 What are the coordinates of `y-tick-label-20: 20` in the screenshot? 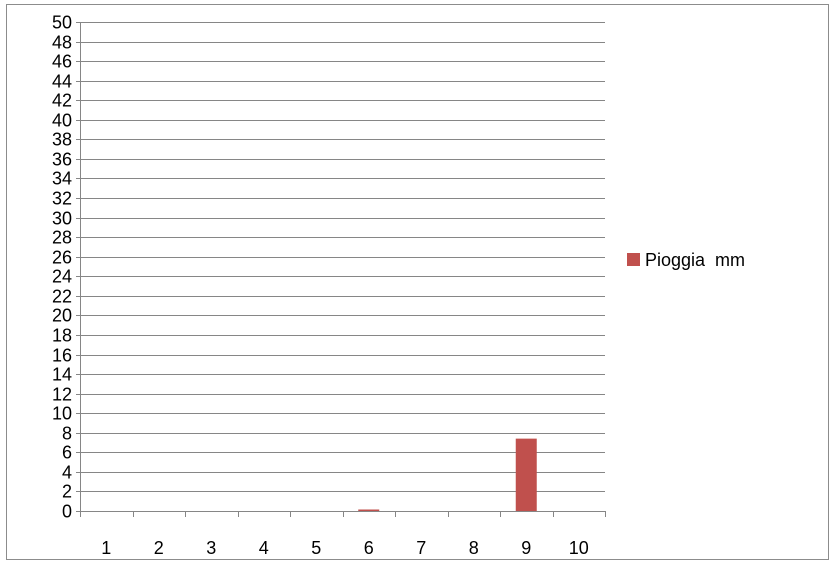 It's located at (62, 316).